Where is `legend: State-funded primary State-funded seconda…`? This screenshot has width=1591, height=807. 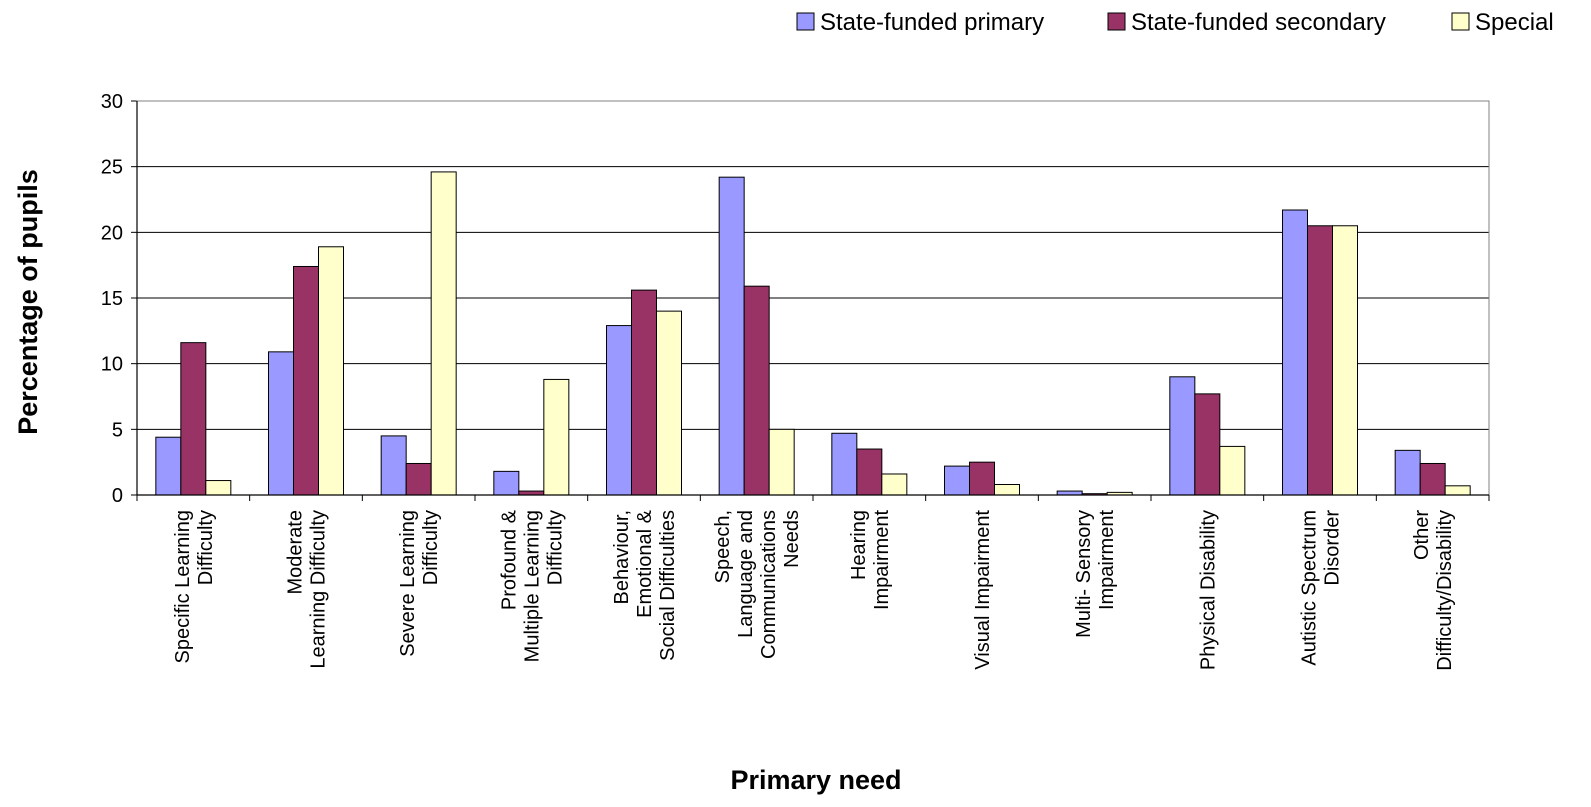
legend: State-funded primary State-funded seconda… is located at coordinates (1175, 22).